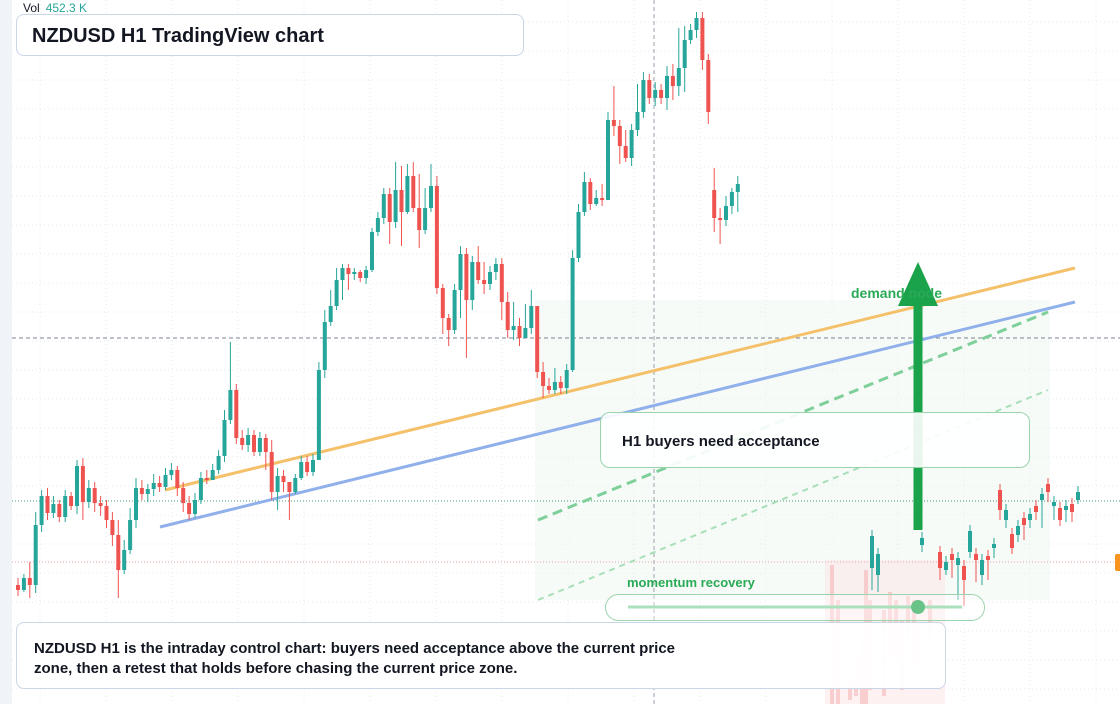 The width and height of the screenshot is (1120, 704). I want to click on title-panel: NZDUSD H1 TradingView chart, so click(270, 35).